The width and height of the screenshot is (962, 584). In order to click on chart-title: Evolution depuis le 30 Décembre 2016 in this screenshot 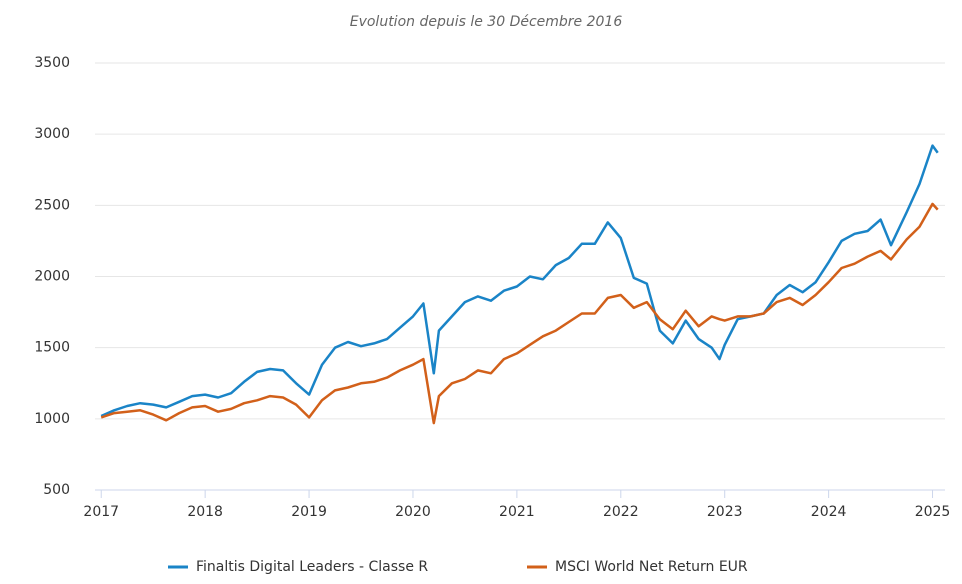, I will do `click(486, 22)`.